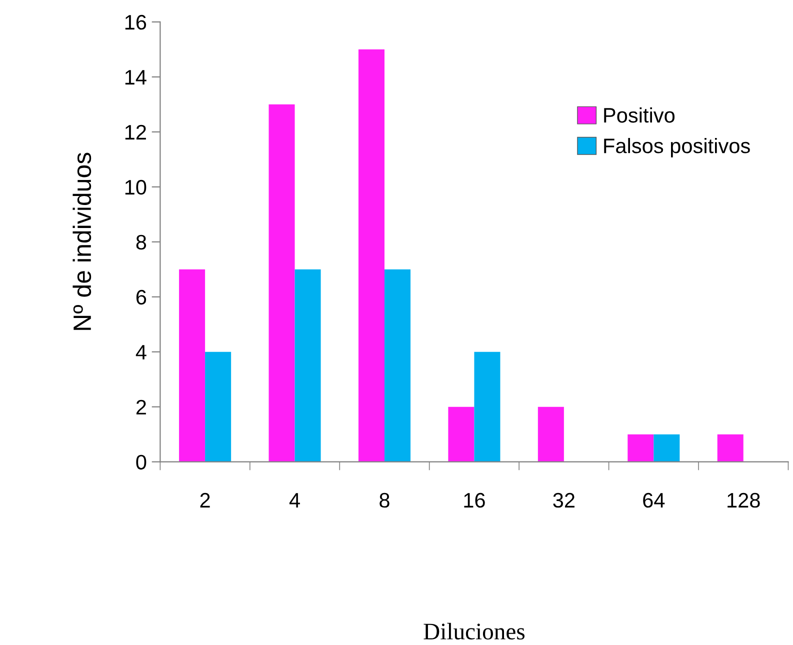 This screenshot has width=793, height=645. What do you see at coordinates (135, 77) in the screenshot?
I see `y-tick-label: 14` at bounding box center [135, 77].